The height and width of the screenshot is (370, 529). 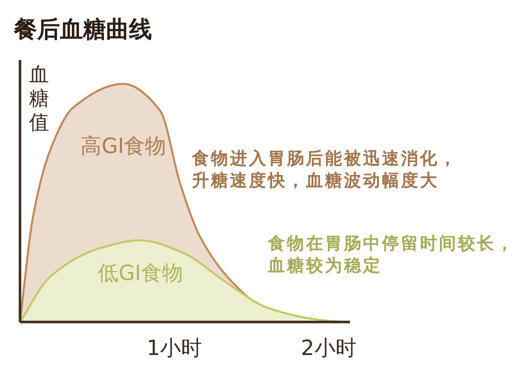 I want to click on annotation: 食物在胃肠中停留时间较长，血糖较为稳定, so click(x=392, y=255).